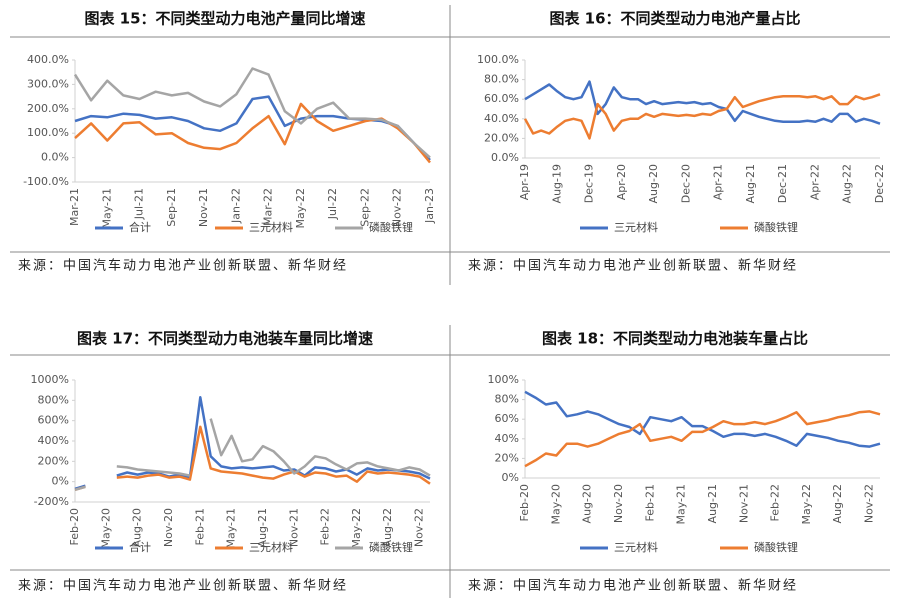  I want to click on y-tick-label: 20%, so click(507, 457).